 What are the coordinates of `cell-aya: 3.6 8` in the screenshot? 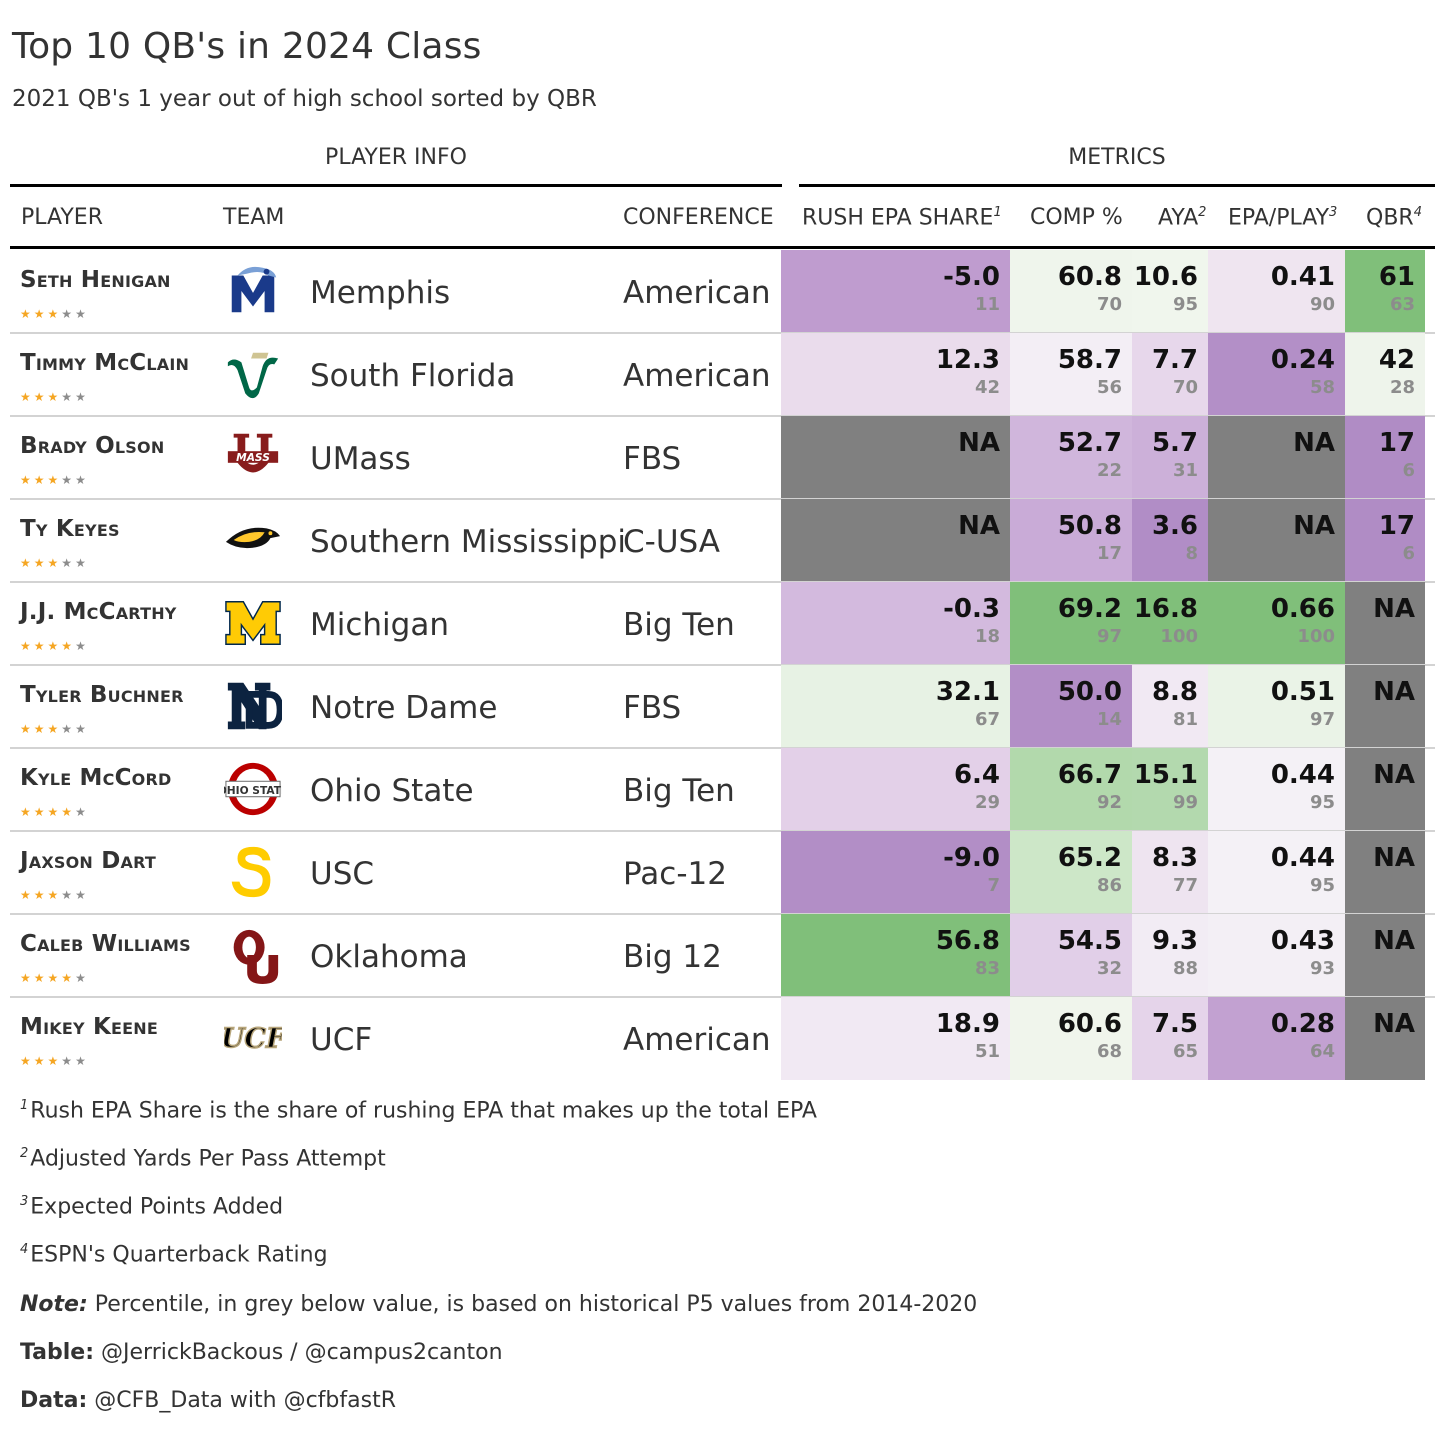 It's located at (1170, 540).